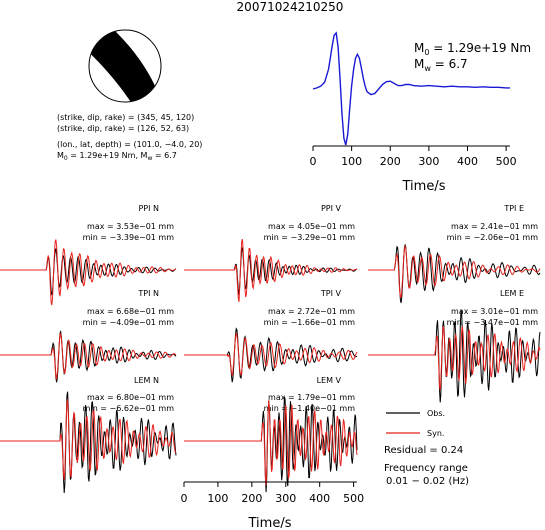 This screenshot has height=530, width=545. What do you see at coordinates (319, 498) in the screenshot?
I see `waveform-tick-label: 400` at bounding box center [319, 498].